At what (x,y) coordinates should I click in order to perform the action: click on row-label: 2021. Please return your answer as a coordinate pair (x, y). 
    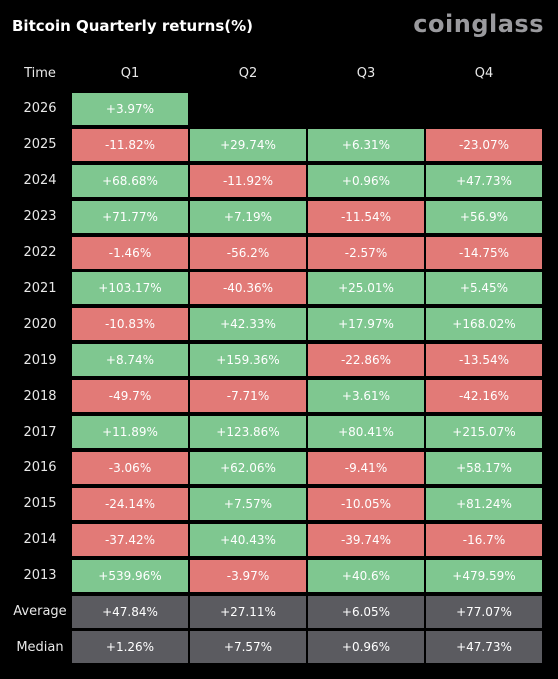
    Looking at the image, I should click on (40, 288).